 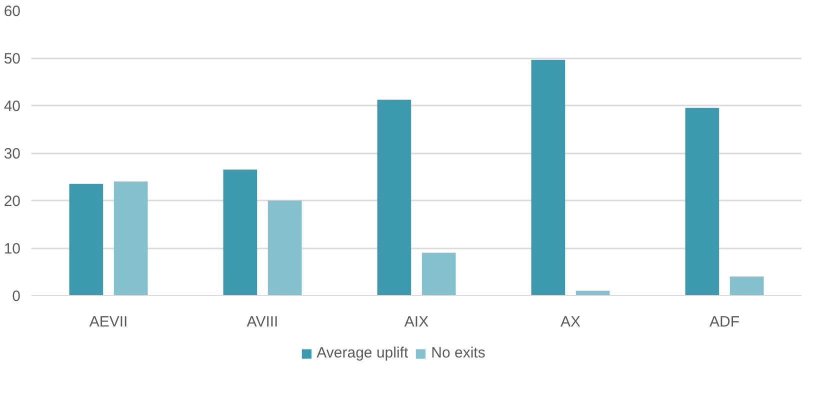 What do you see at coordinates (16, 296) in the screenshot?
I see `y-tick-label: 0` at bounding box center [16, 296].